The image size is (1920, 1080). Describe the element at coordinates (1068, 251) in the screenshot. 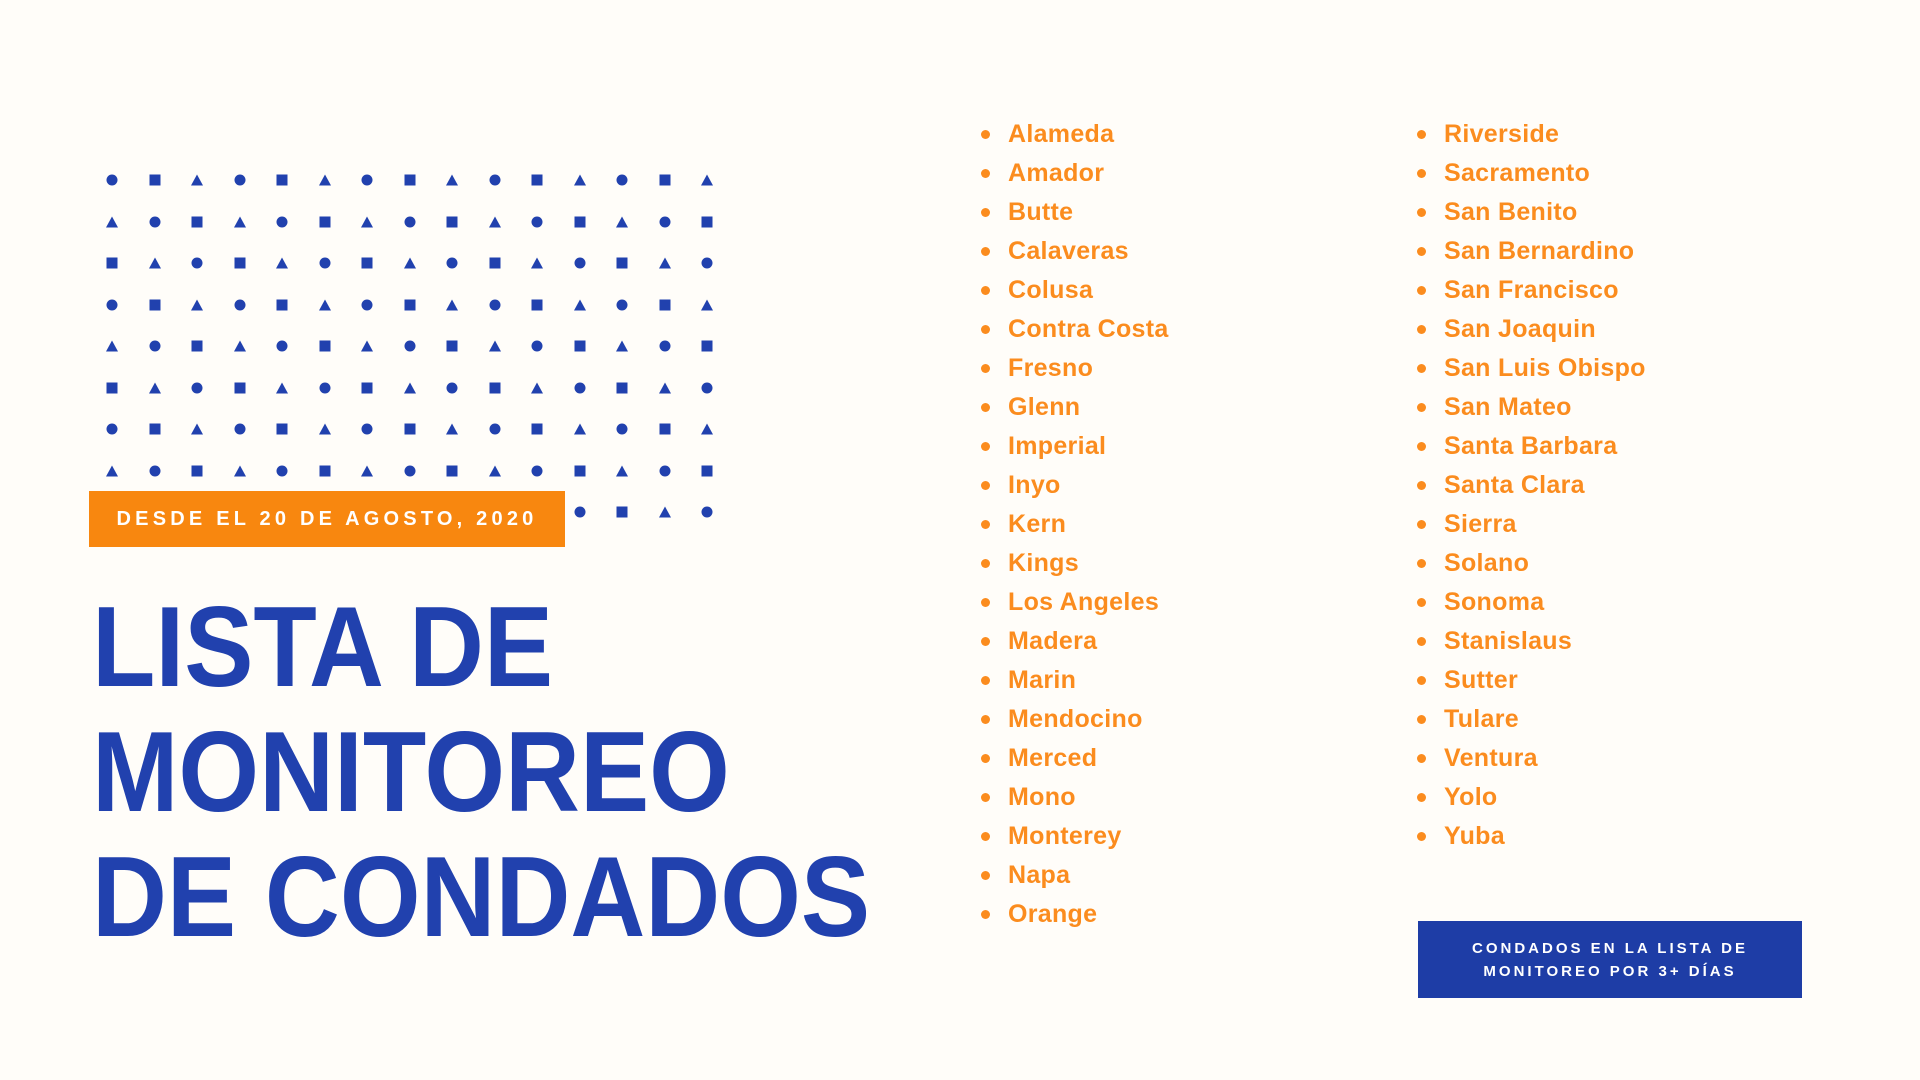

I see `county-name: Calaveras` at that location.